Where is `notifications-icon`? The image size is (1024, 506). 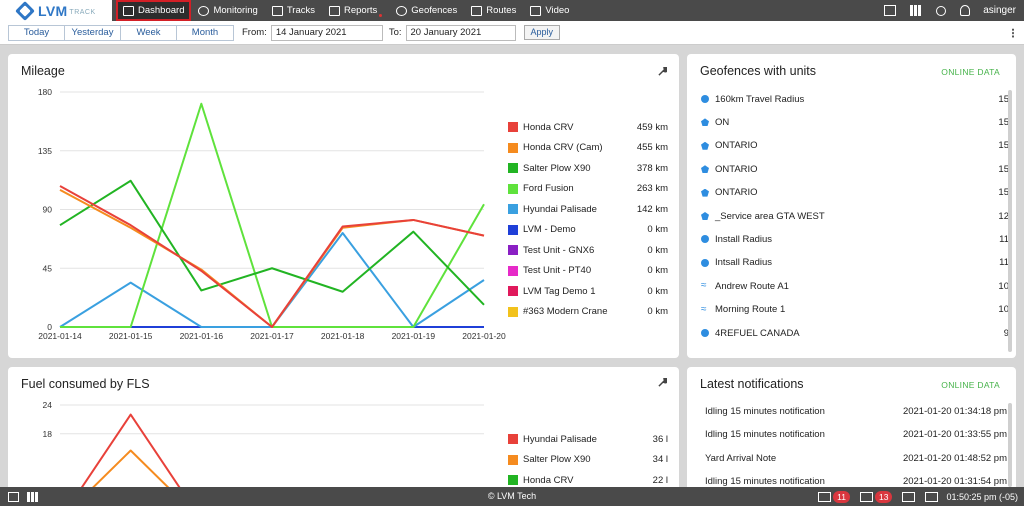 notifications-icon is located at coordinates (825, 496).